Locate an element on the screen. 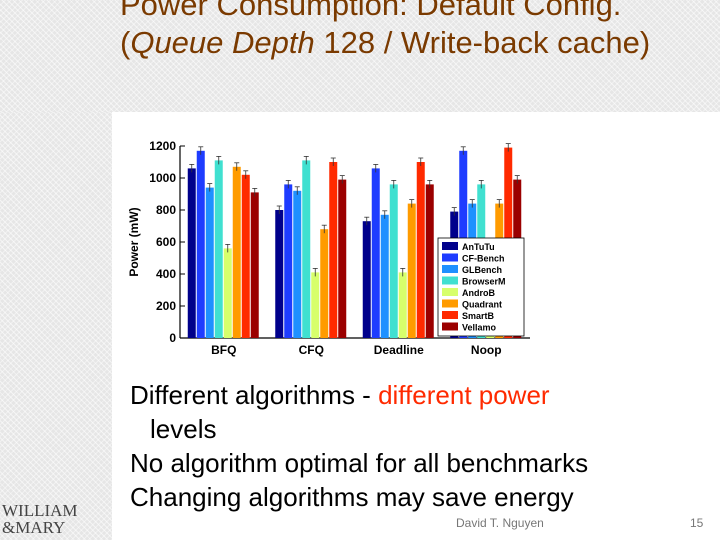 The width and height of the screenshot is (720, 540). bullet-2-text: No algorithm optimal for all benchmarks is located at coordinates (359, 463).